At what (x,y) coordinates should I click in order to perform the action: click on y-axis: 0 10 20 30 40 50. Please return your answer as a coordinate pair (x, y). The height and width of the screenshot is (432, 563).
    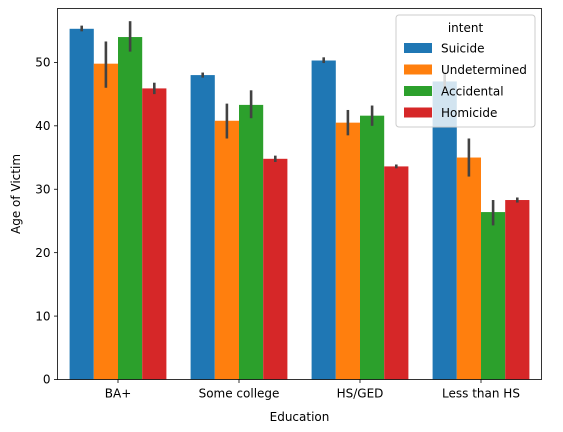
    Looking at the image, I should click on (46, 221).